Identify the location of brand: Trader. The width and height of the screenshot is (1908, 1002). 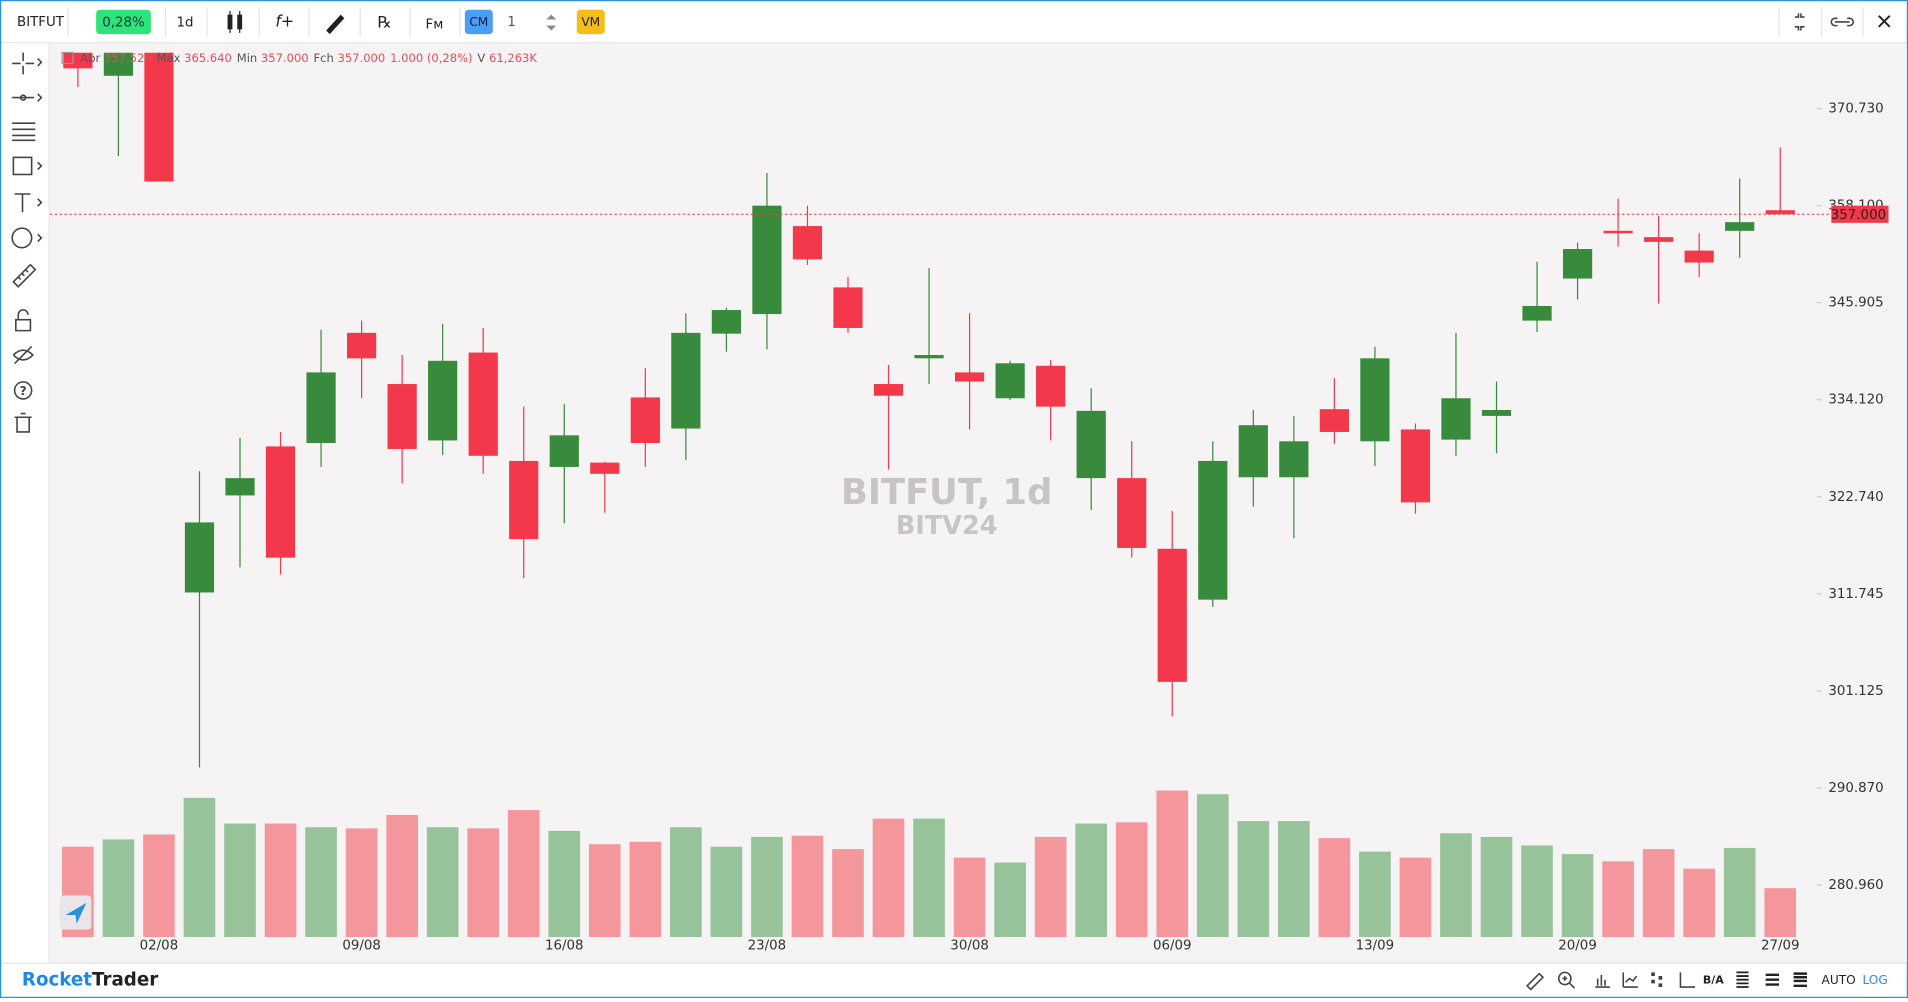
(125, 979).